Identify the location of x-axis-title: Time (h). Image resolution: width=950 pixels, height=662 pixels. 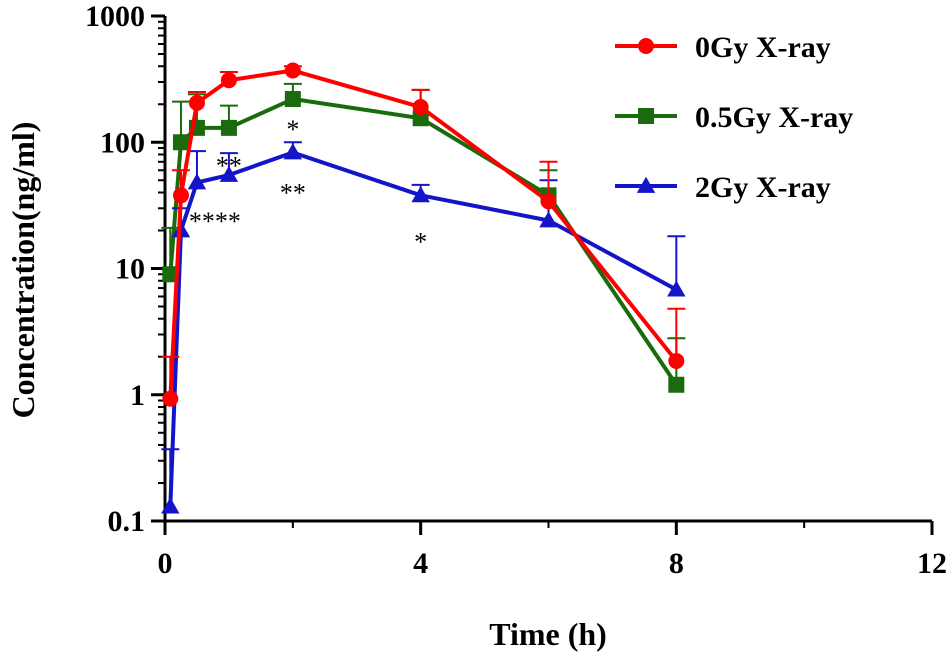
(548, 634).